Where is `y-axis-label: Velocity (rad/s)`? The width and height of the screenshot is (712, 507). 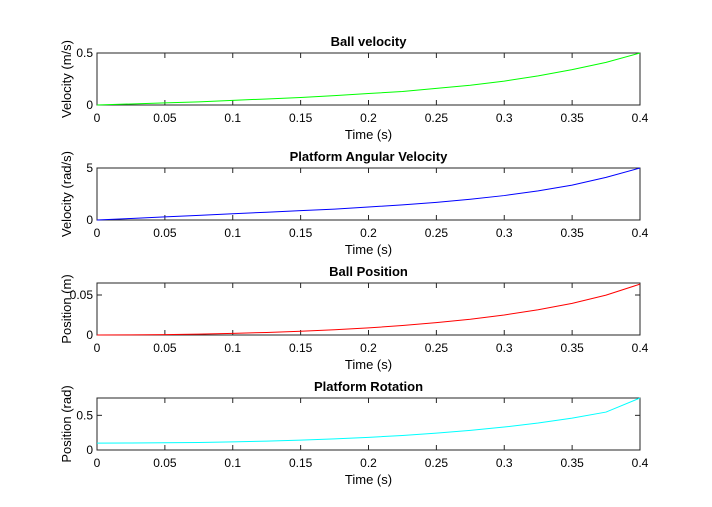 y-axis-label: Velocity (rad/s) is located at coordinates (66, 194).